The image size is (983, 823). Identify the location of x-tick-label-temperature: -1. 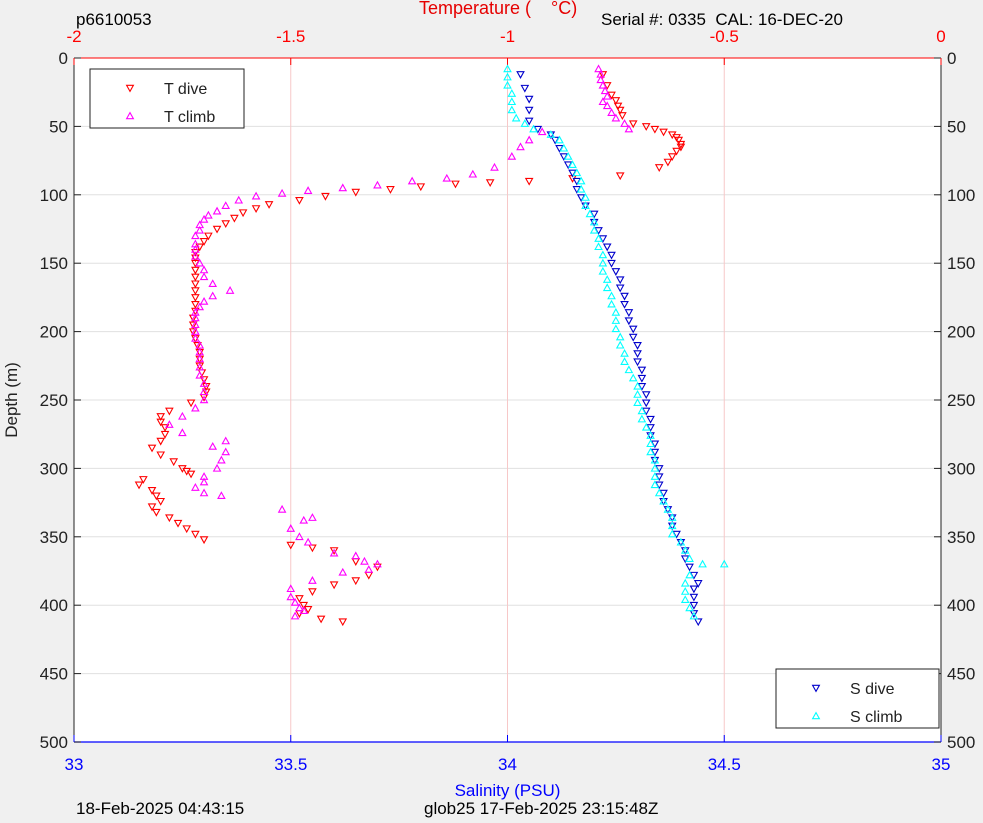
(507, 36).